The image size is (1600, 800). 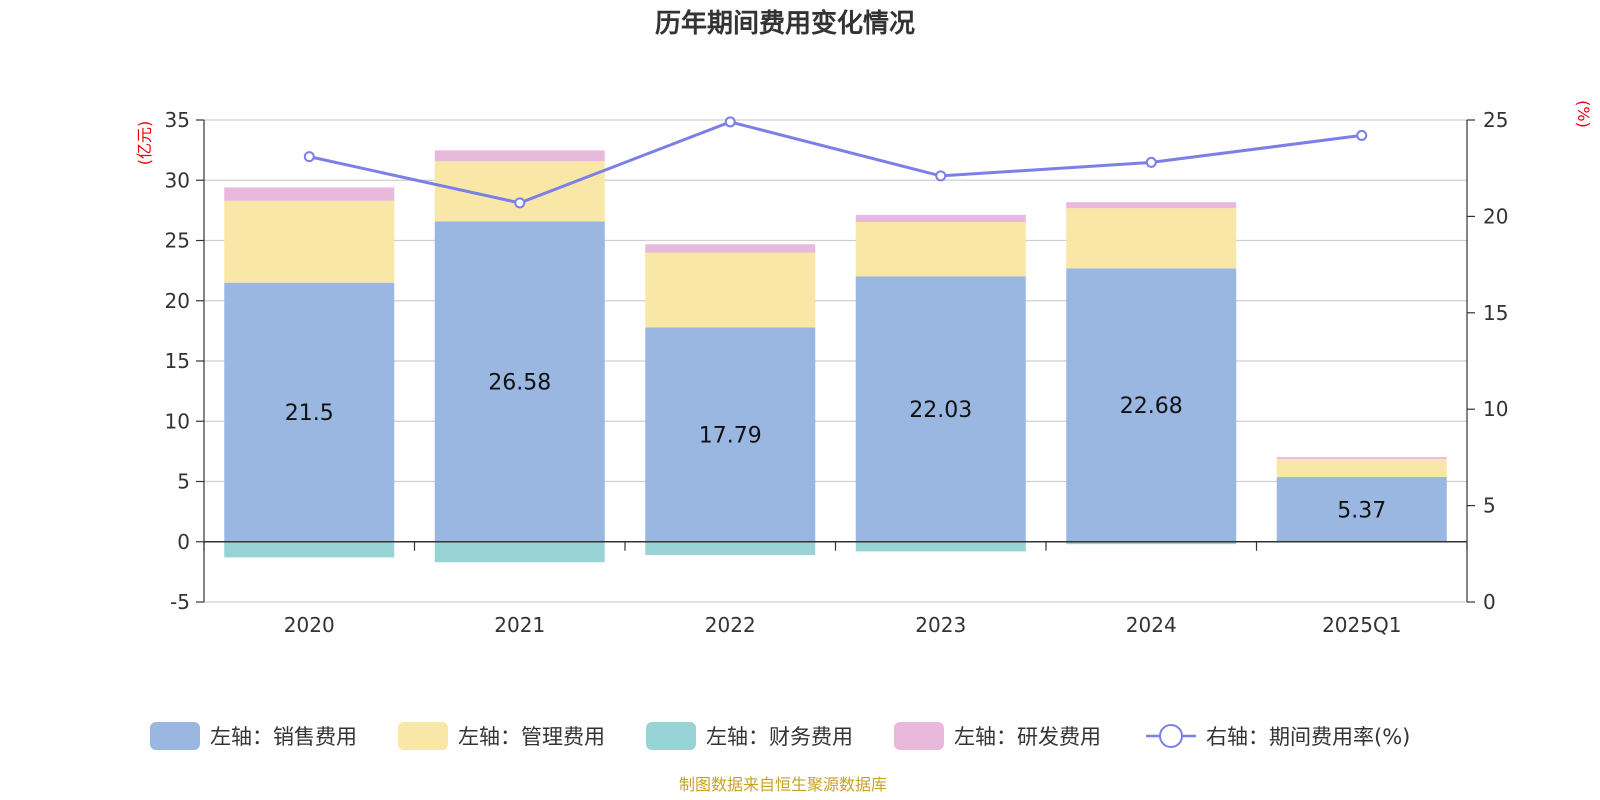 I want to click on legend-circle-swatch, so click(x=1171, y=736).